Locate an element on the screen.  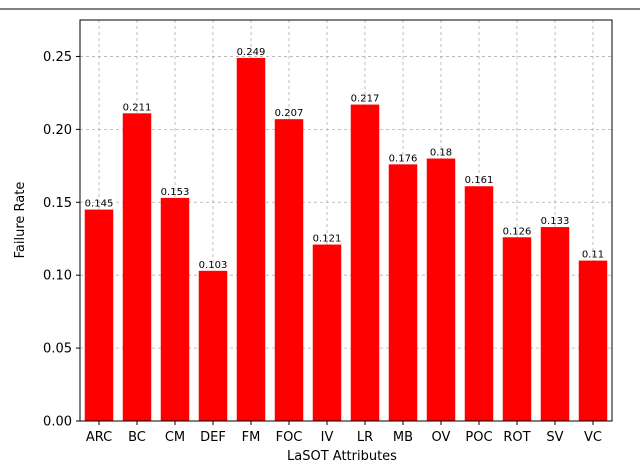
y-tick-label: 0.25 is located at coordinates (57, 57).